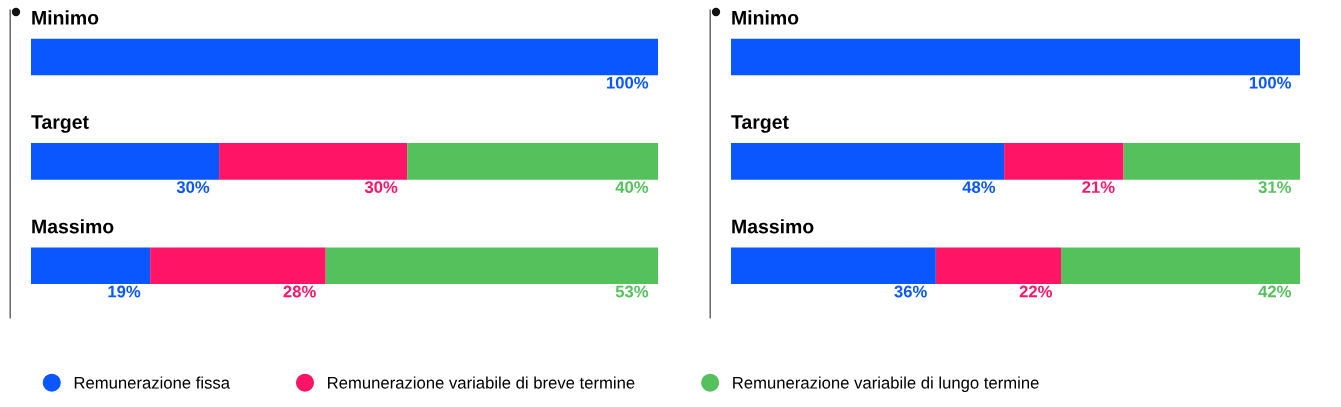 This screenshot has width=1341, height=407. What do you see at coordinates (910, 291) in the screenshot?
I see `data-label: 36%` at bounding box center [910, 291].